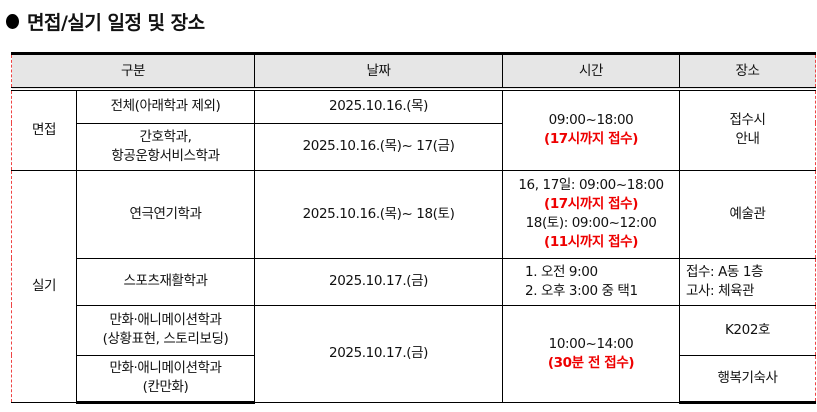 Image resolution: width=817 pixels, height=412 pixels. I want to click on header-category: 구분, so click(133, 71).